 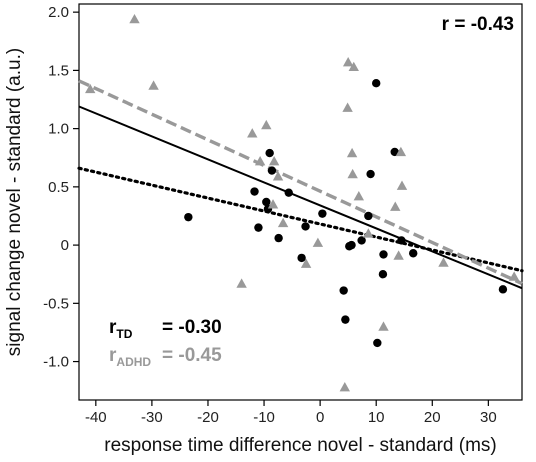 I want to click on r-adhd-symbol: r, so click(x=113, y=355).